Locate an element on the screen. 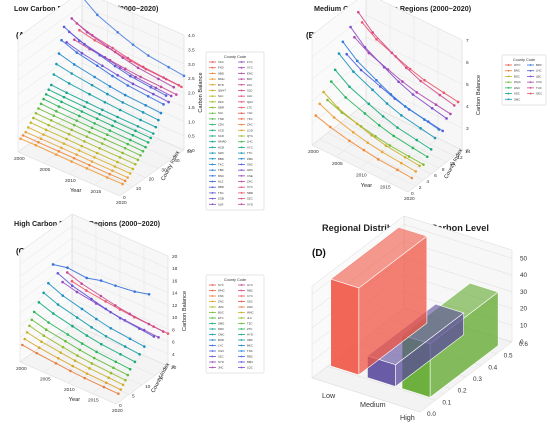 This screenshot has height=428, width=550. legend-entry: BRC is located at coordinates (539, 65).